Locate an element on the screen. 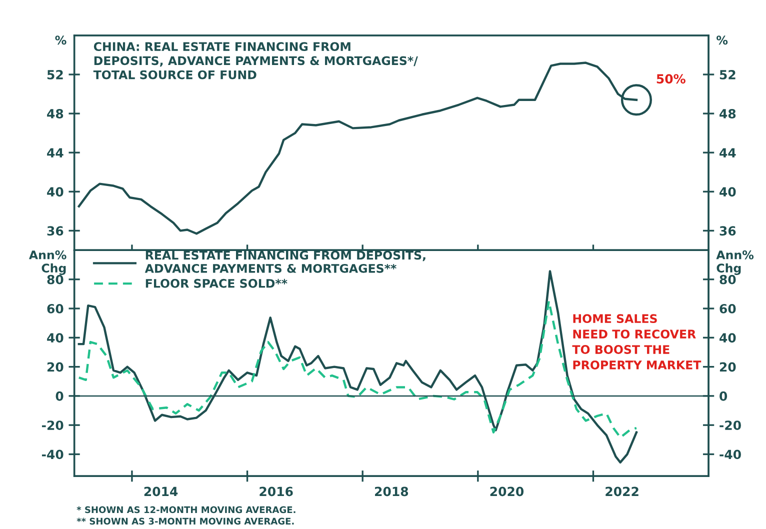 The image size is (766, 529). y2-tick-label: 36 is located at coordinates (728, 231).